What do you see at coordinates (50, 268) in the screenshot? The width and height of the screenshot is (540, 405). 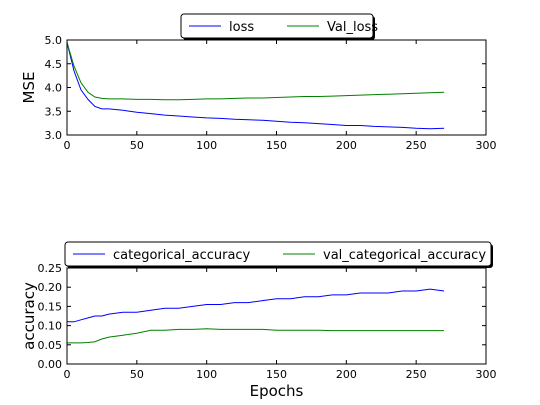 I see `y-tick-label: 0.25` at bounding box center [50, 268].